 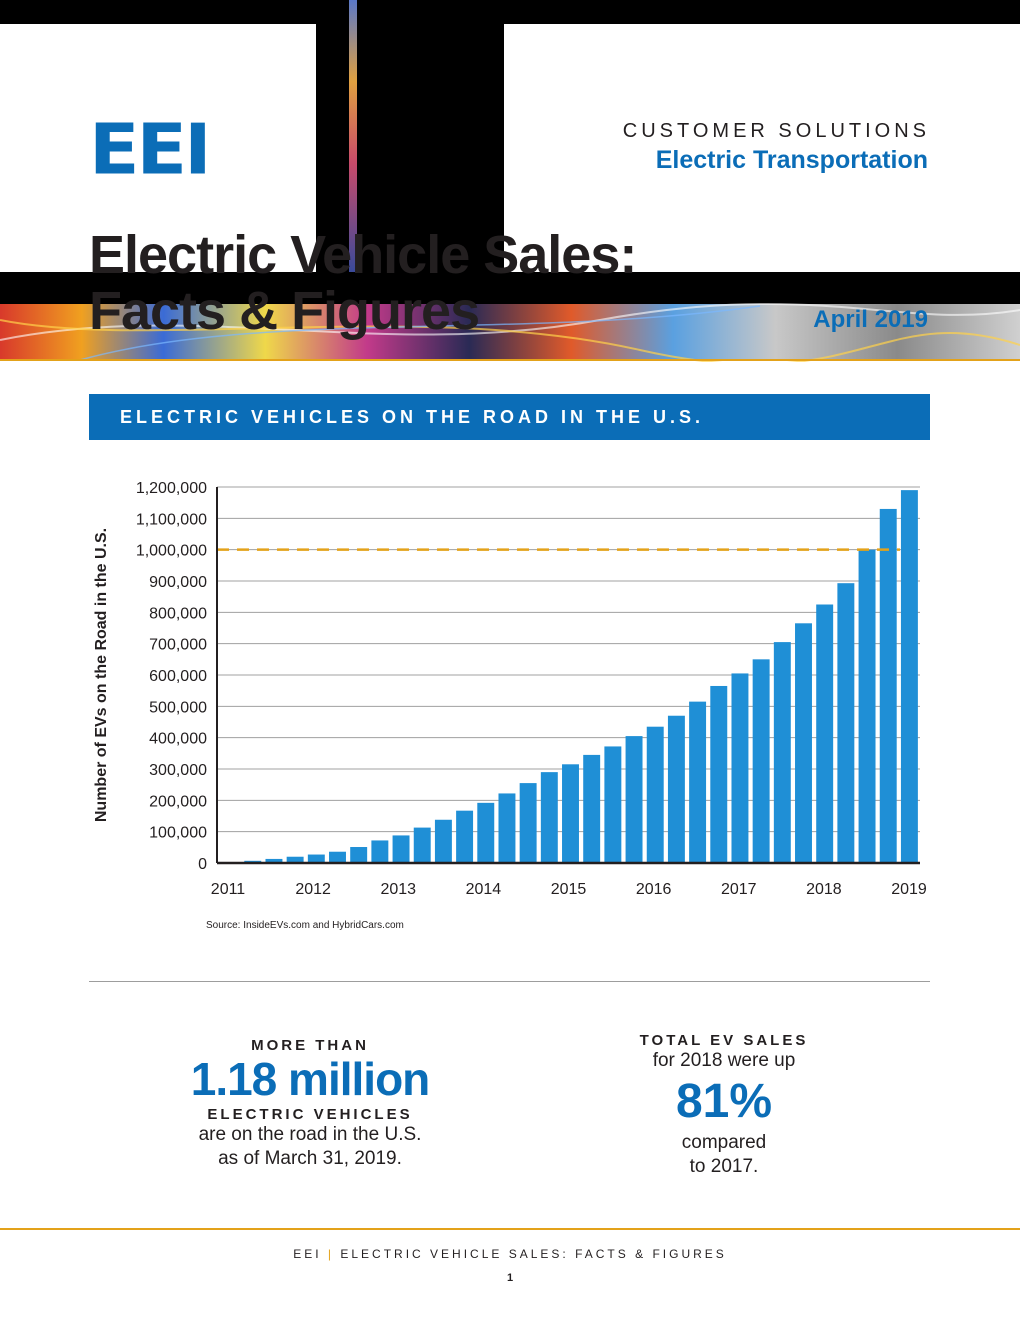 I want to click on x-tick-label: 2012, so click(x=313, y=889).